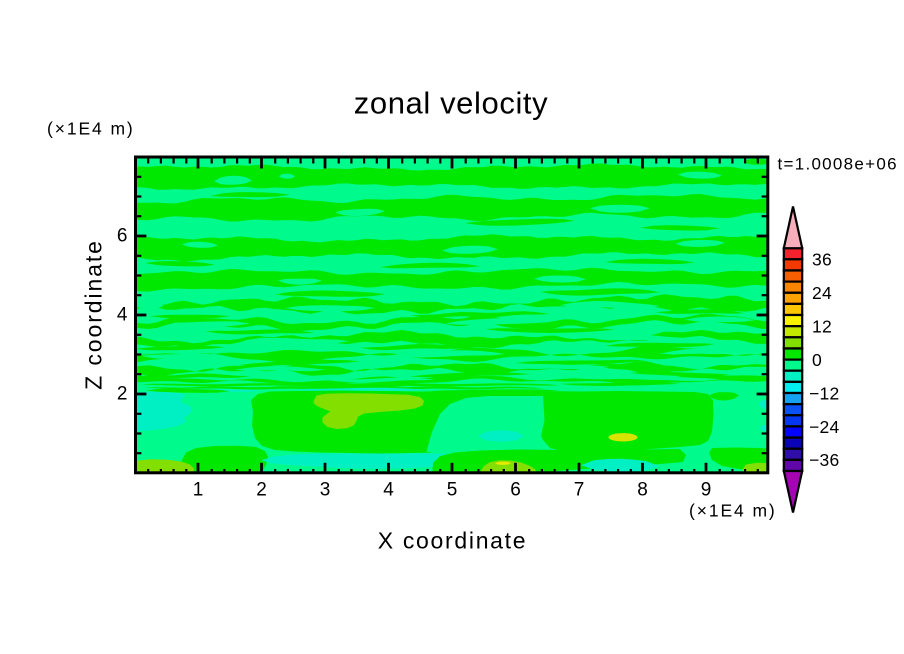 The width and height of the screenshot is (904, 654). I want to click on svg-text: −36, so click(824, 460).